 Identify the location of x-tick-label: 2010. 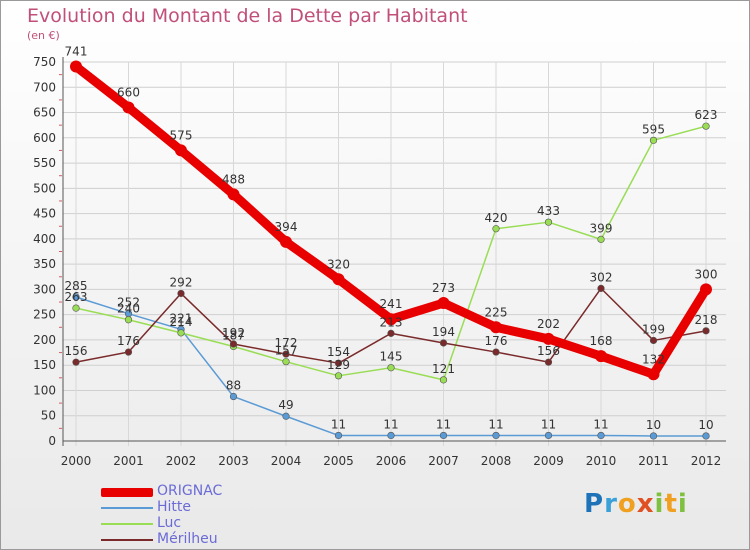
(601, 461).